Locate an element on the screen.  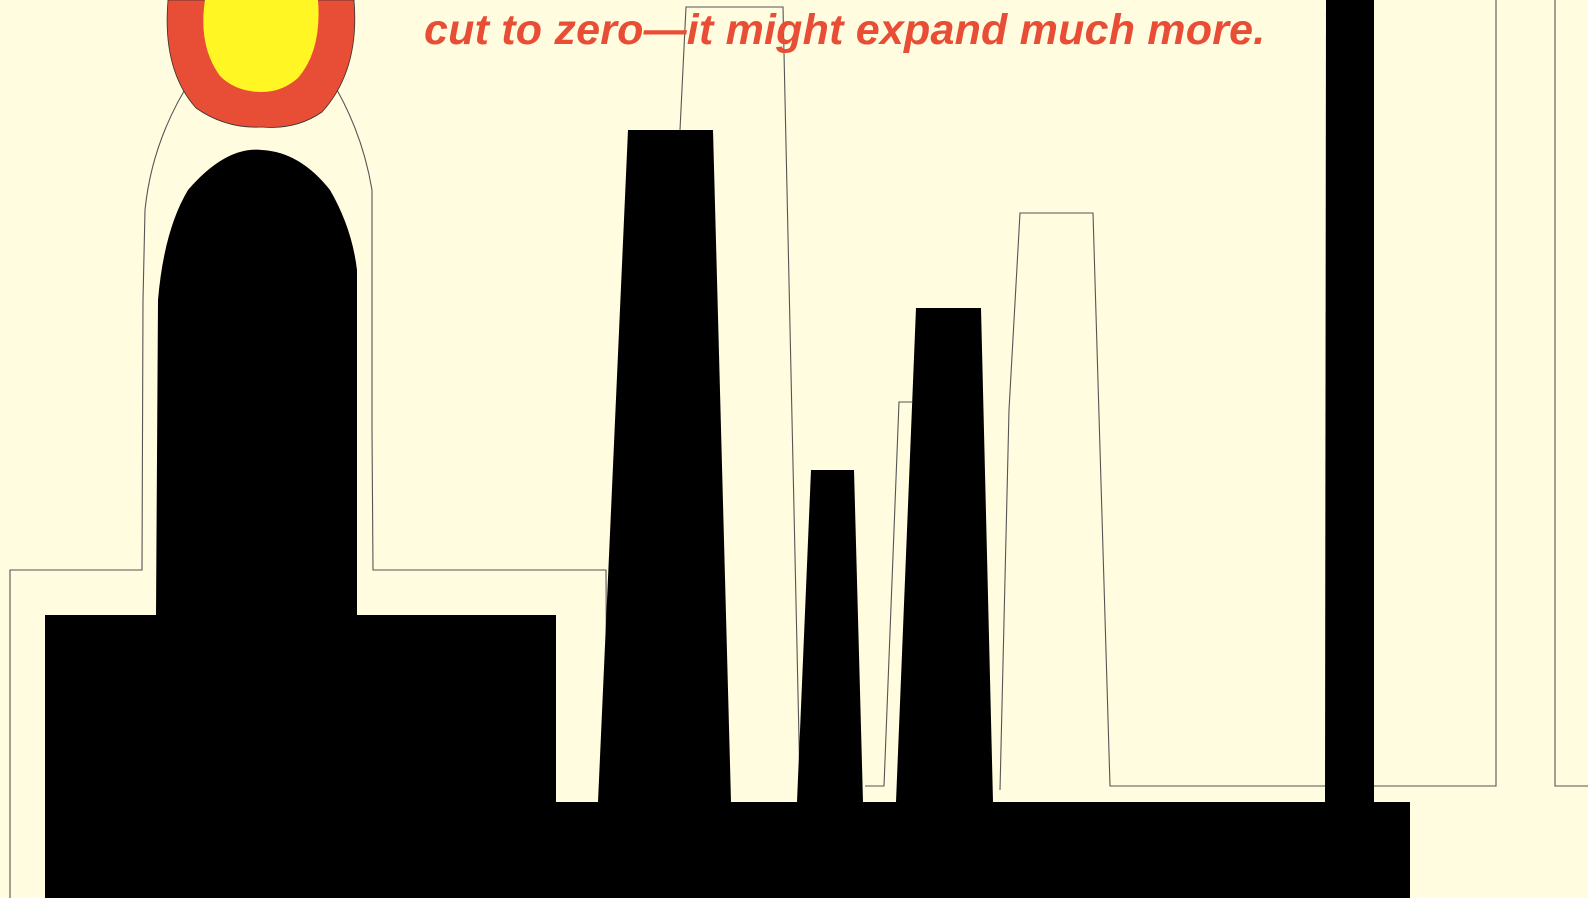
outline-right-edge is located at coordinates (1571, 393).